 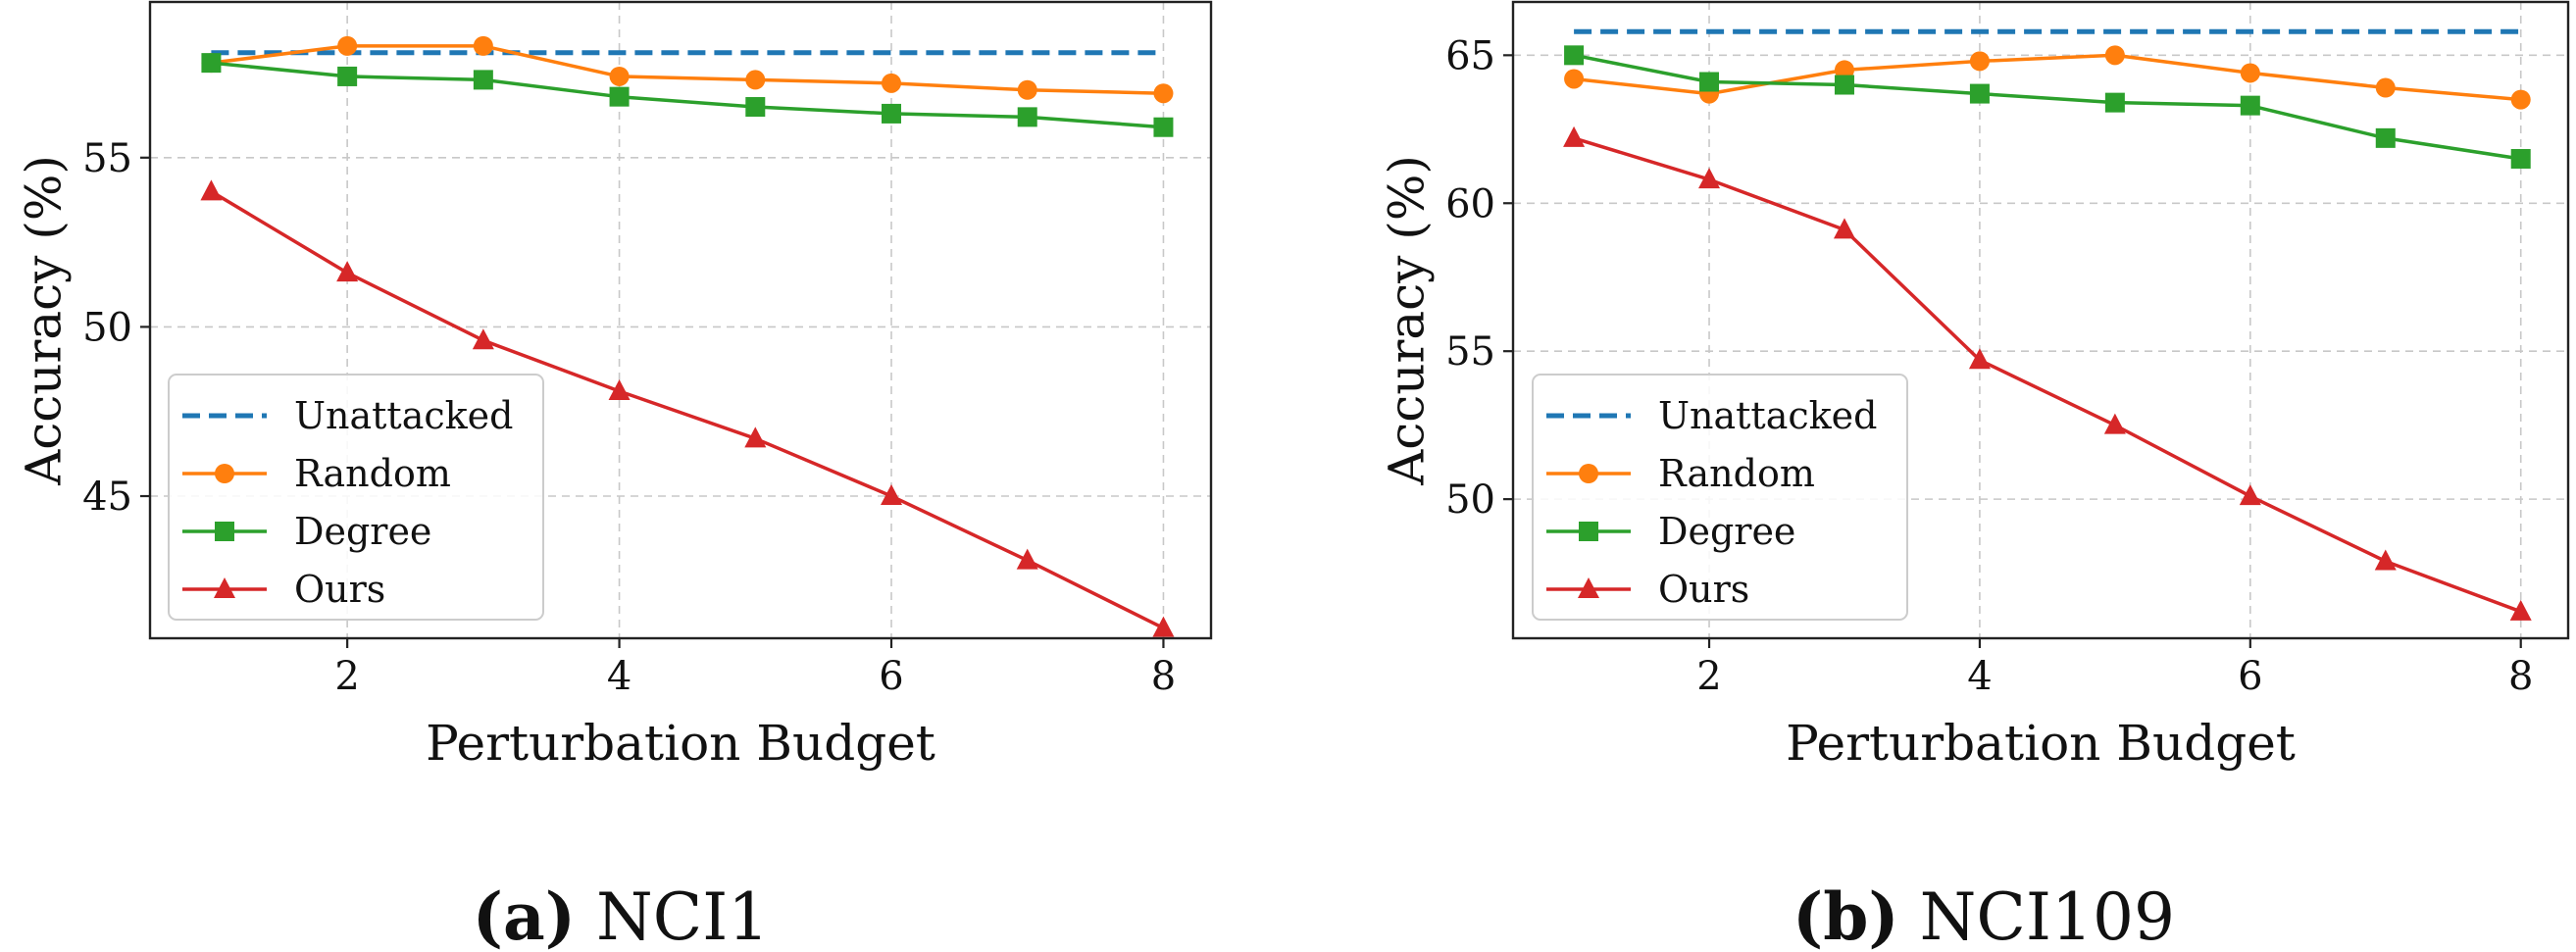 I want to click on y-tick-label: 45, so click(x=107, y=497).